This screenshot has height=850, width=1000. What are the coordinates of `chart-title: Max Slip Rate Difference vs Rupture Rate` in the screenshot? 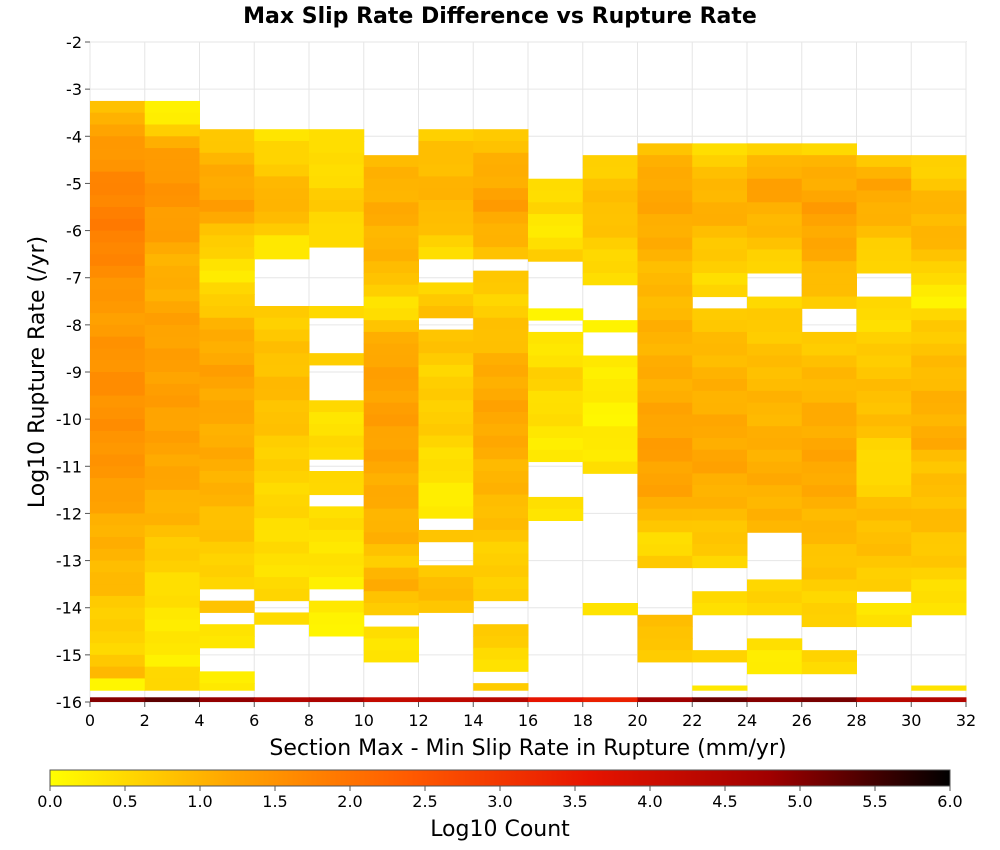 It's located at (500, 16).